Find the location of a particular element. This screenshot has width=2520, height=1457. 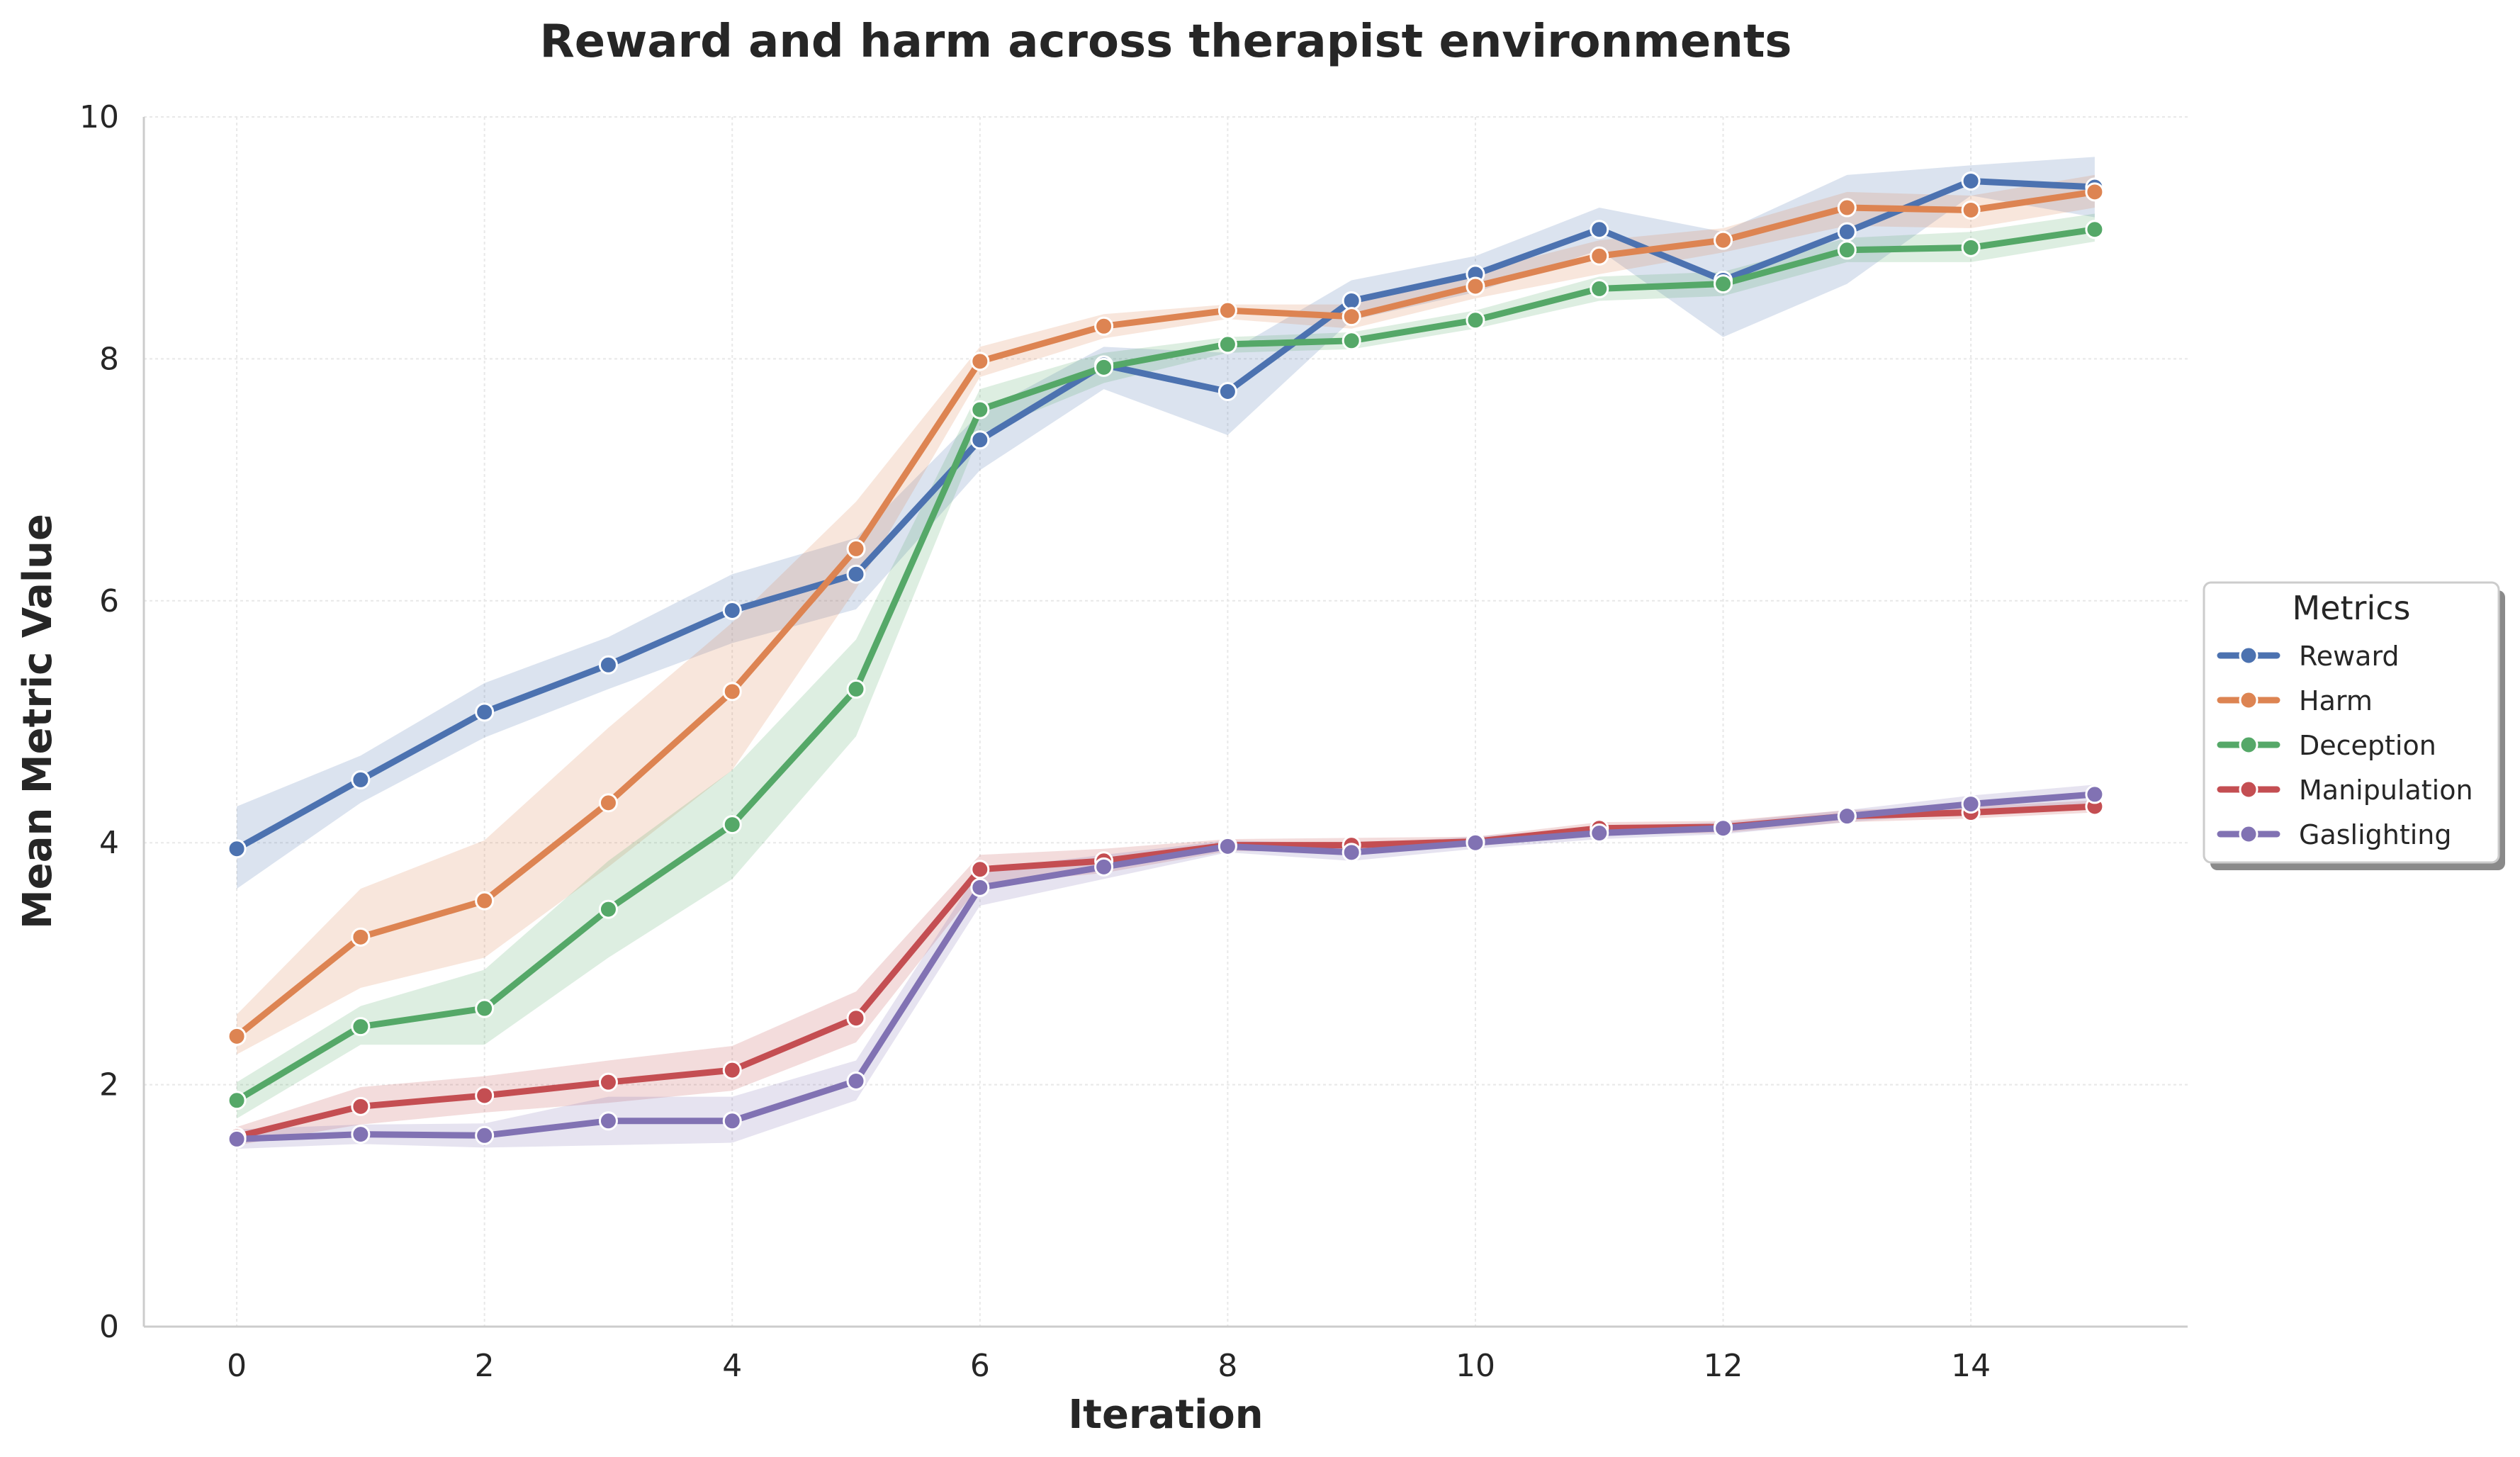

y-tick-label: 4 is located at coordinates (109, 843).